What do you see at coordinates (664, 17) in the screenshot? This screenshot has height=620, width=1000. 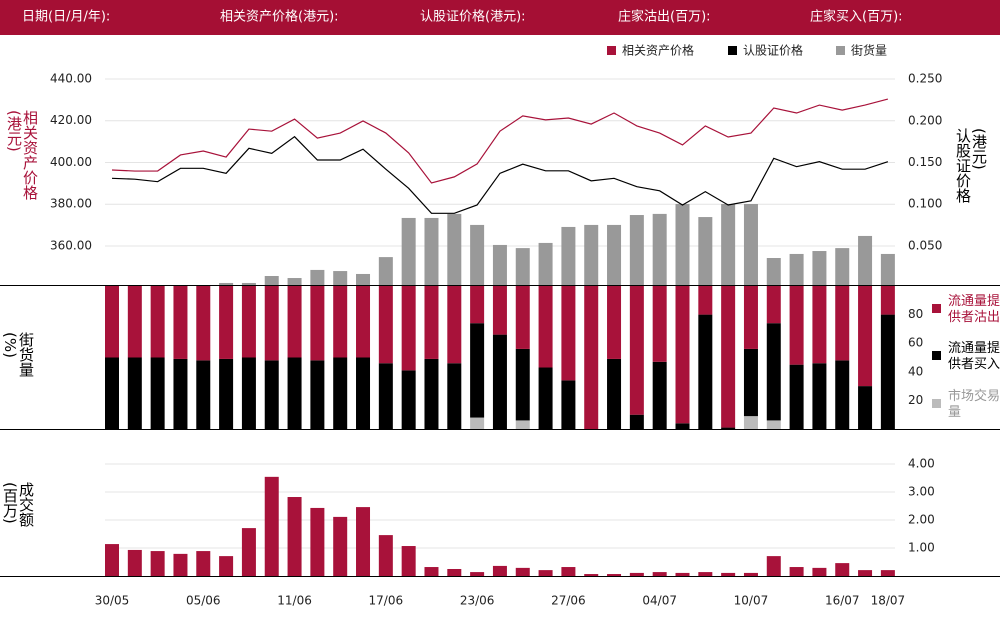 I see `header-label: 庄家沽出(百万):` at bounding box center [664, 17].